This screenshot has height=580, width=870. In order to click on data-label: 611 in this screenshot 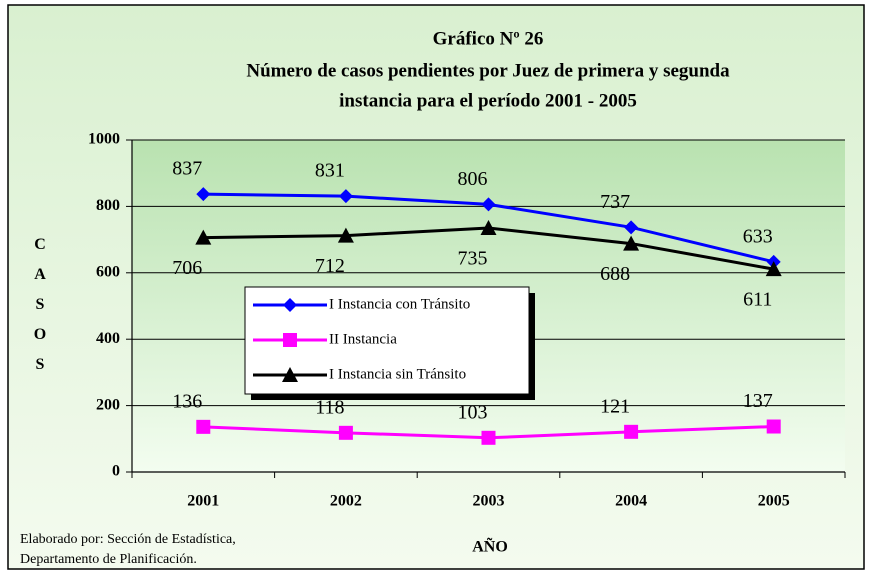, I will do `click(757, 300)`.